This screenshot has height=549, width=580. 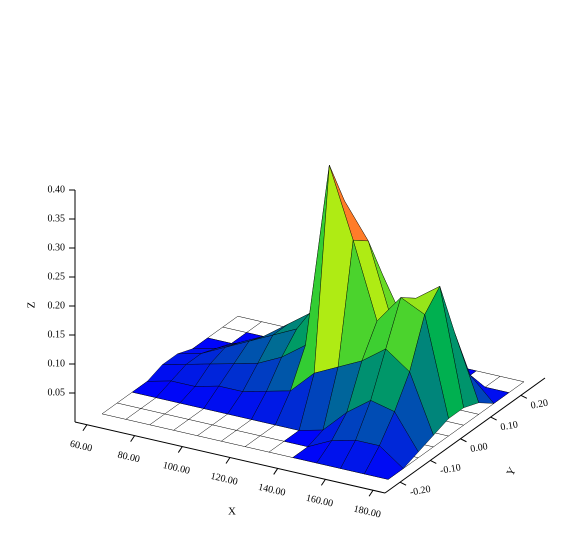 I want to click on x-tick-label: 120.00, so click(x=223, y=479).